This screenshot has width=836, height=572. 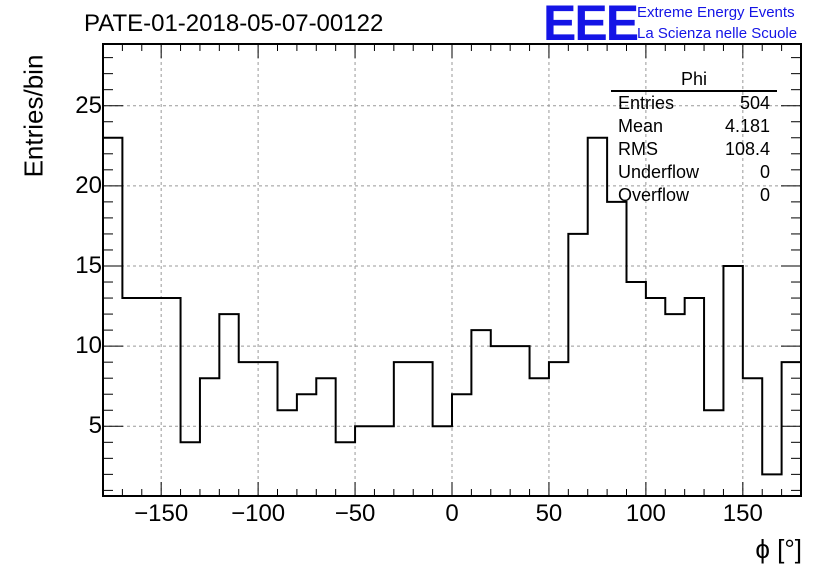 I want to click on x-tick-label: 150, so click(x=742, y=513).